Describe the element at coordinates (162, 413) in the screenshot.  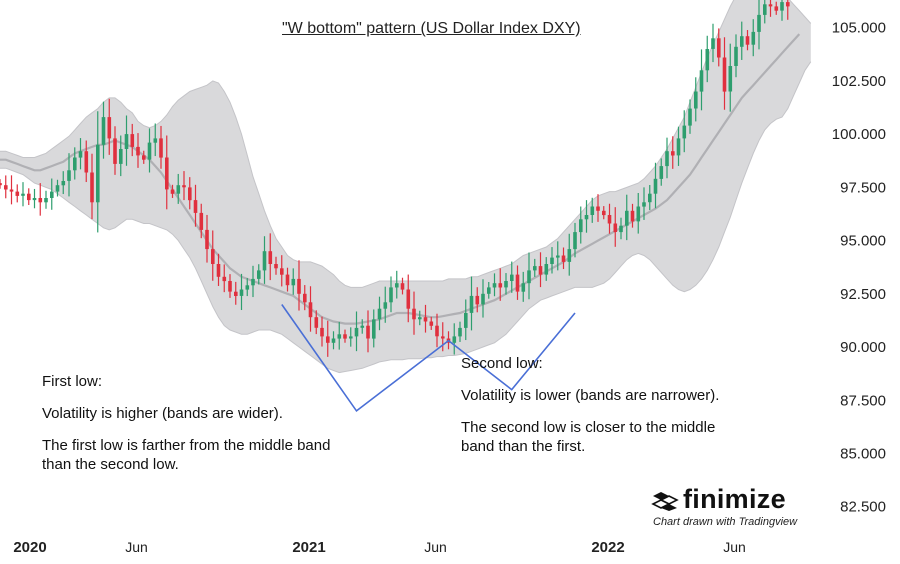
I see `first-low-line1: Volatility is higher (bands are wider).` at that location.